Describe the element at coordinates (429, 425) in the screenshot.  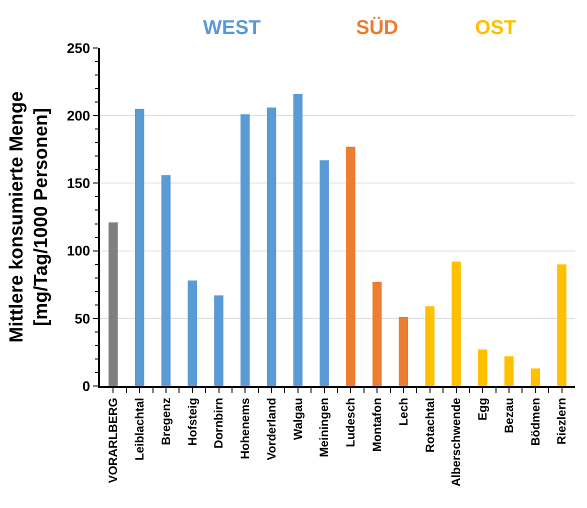
I see `x-tick-label: Rotachtal` at that location.